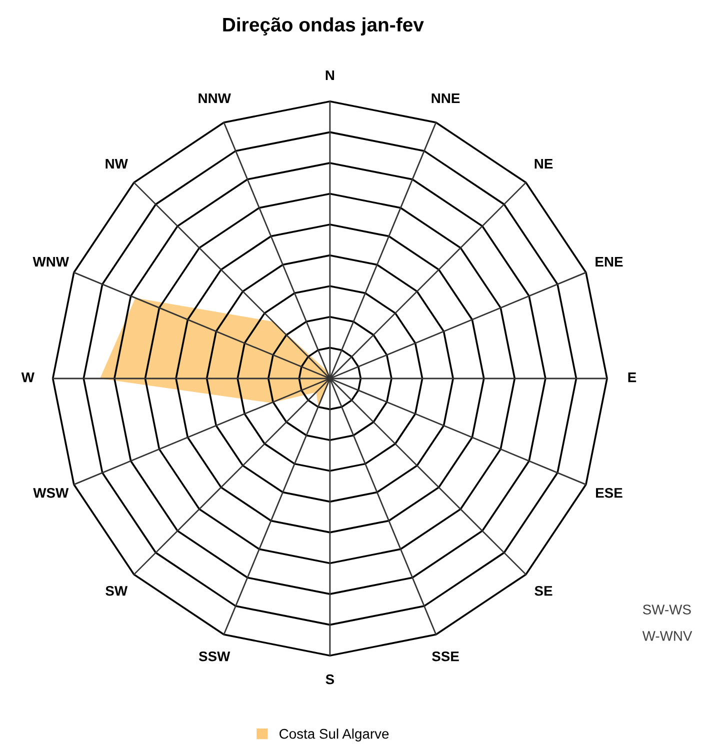 This screenshot has width=702, height=754. What do you see at coordinates (50, 261) in the screenshot?
I see `spoke-label: WNW` at bounding box center [50, 261].